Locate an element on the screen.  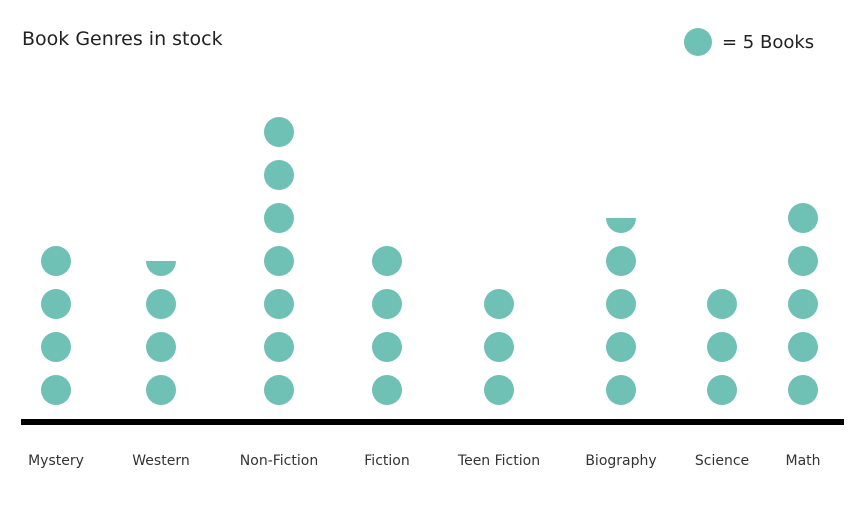
legend-label: = 5 Books is located at coordinates (768, 42).